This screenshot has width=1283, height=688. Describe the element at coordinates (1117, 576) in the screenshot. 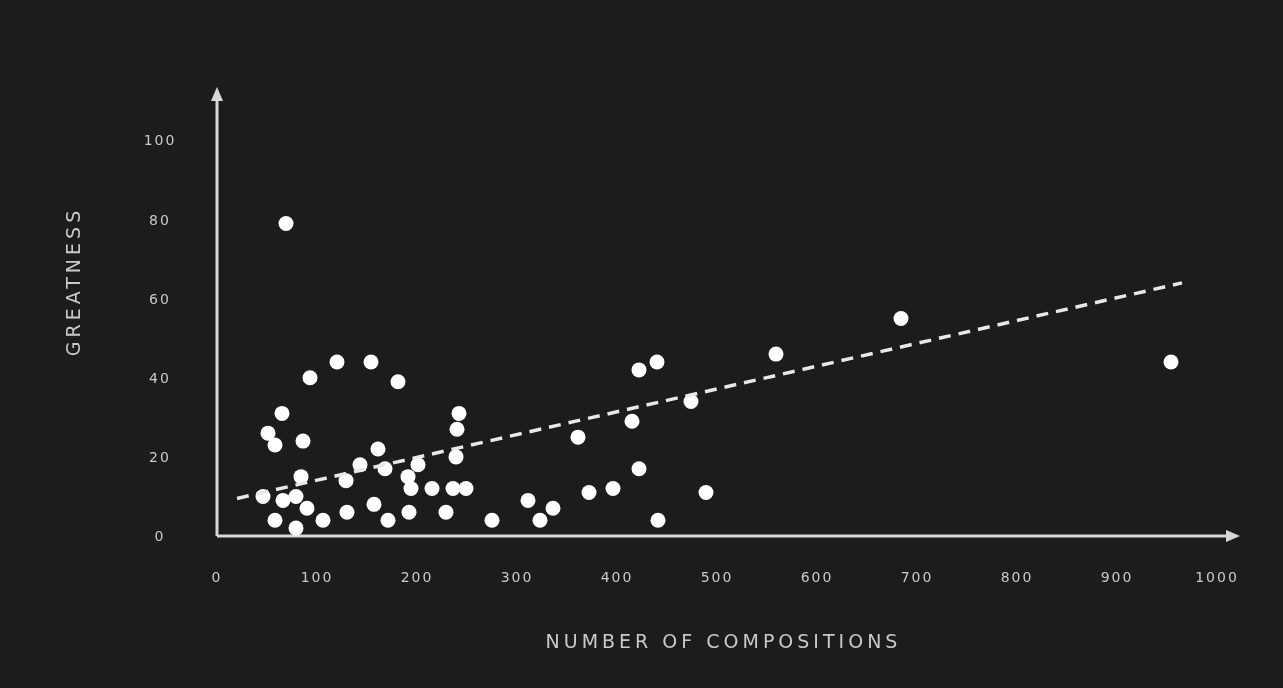

I see `x-tick-label: 900` at that location.